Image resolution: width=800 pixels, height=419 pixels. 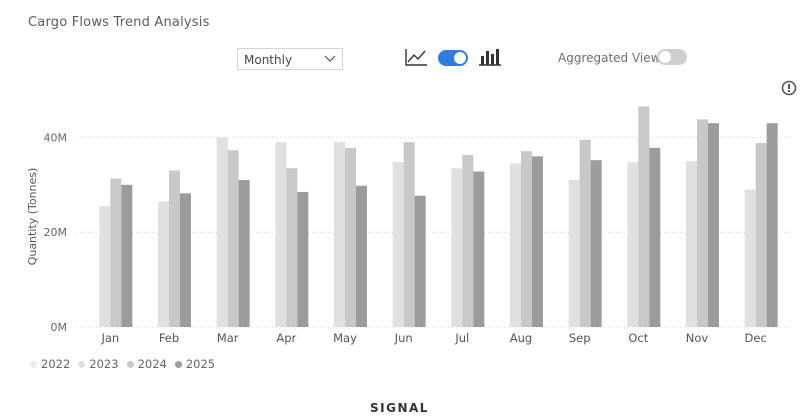 What do you see at coordinates (655, 237) in the screenshot?
I see `bar-2025-oct` at bounding box center [655, 237].